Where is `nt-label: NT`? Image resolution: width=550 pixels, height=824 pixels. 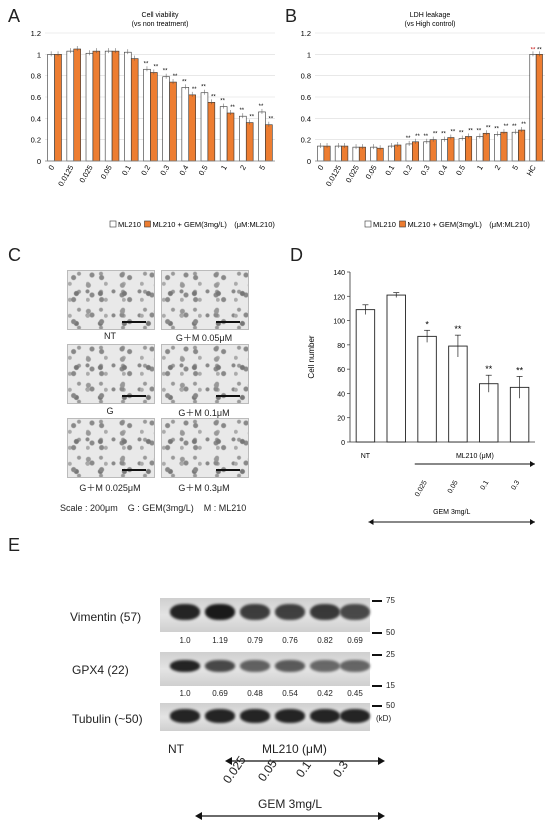
nt-label: NT is located at coordinates (176, 749).